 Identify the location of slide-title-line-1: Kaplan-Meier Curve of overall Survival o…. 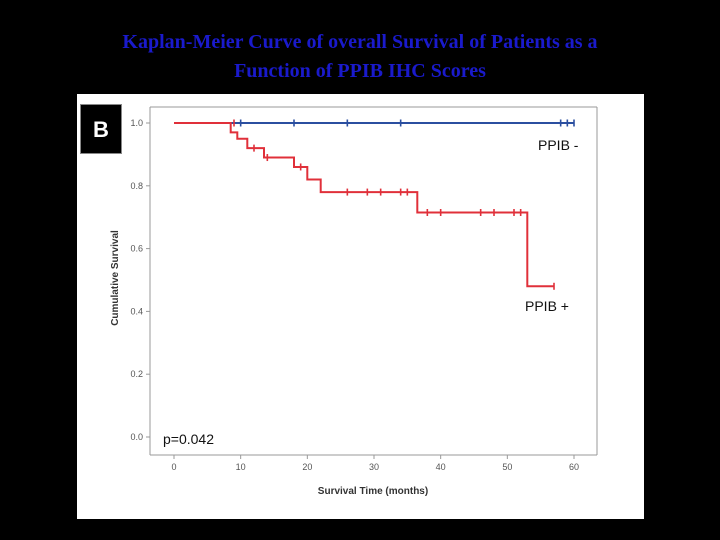
(360, 42).